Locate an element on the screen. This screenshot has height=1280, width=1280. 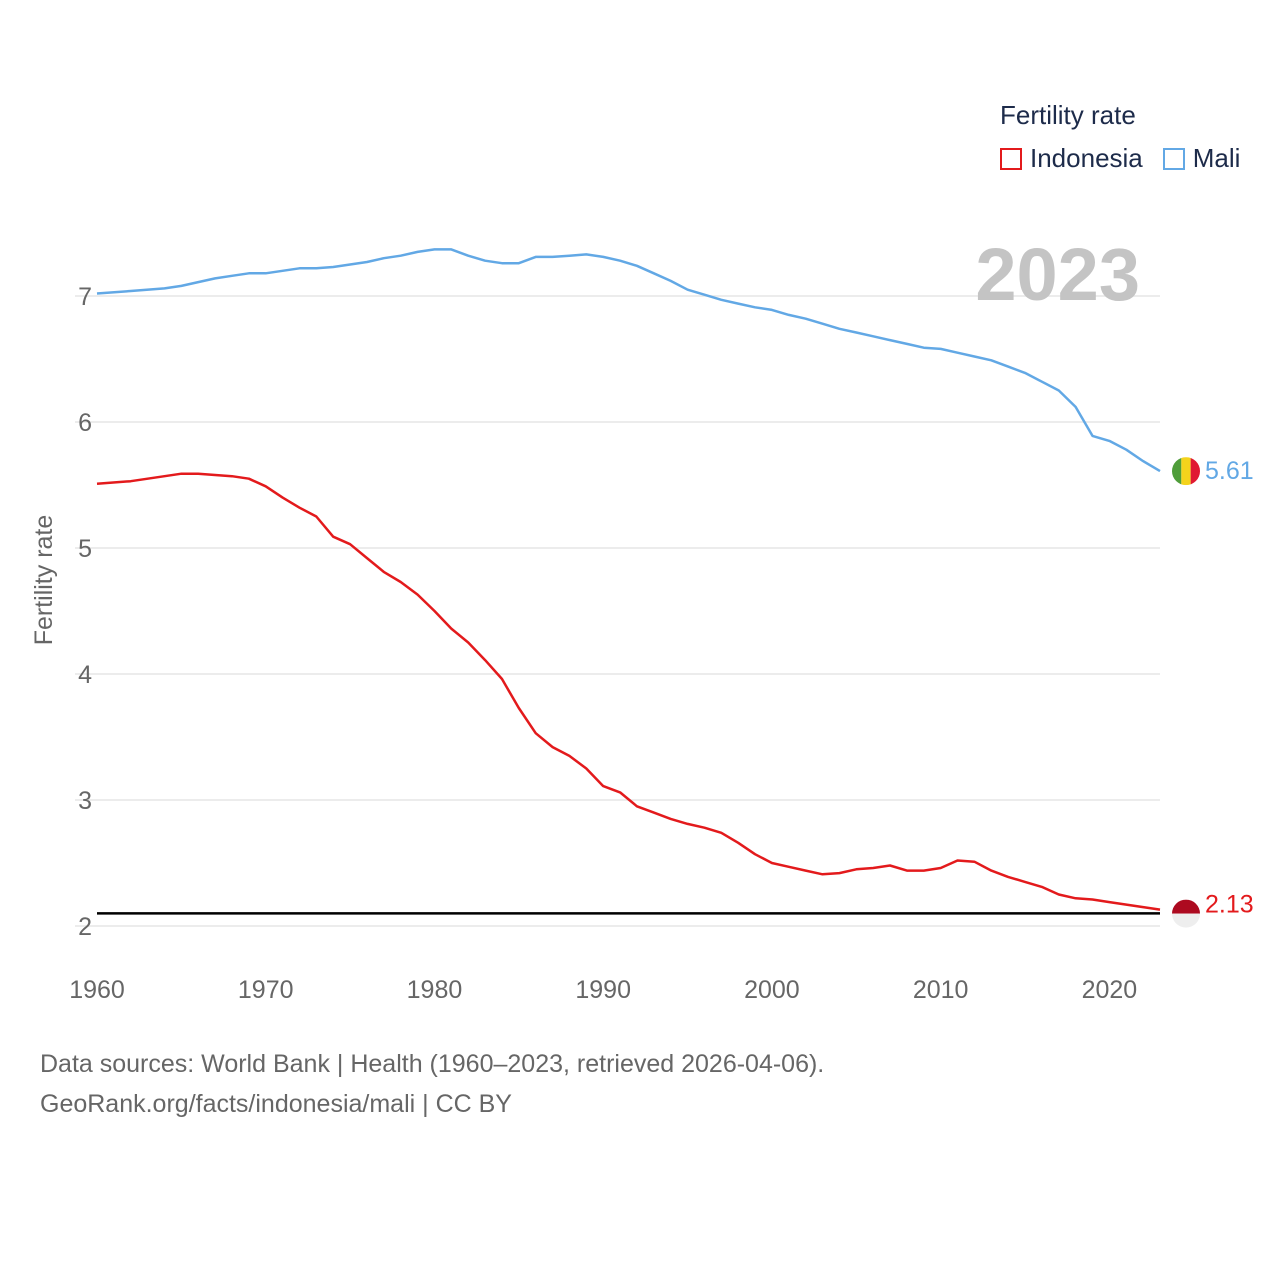
indonesia-flag-icon is located at coordinates (1186, 913).